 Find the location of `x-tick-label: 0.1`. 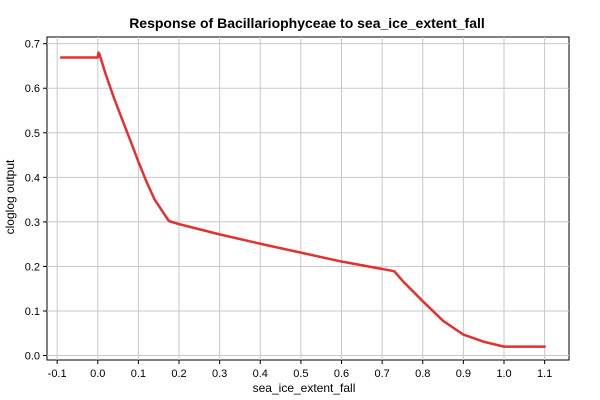

x-tick-label: 0.1 is located at coordinates (138, 374).